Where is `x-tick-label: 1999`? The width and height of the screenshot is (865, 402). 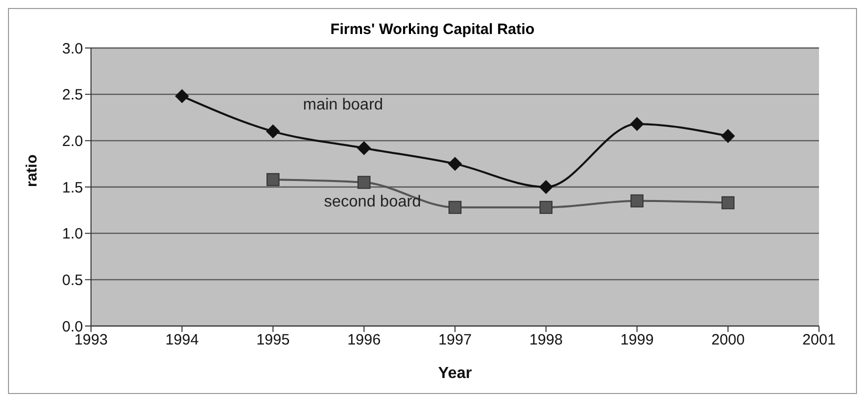 x-tick-label: 1999 is located at coordinates (637, 340).